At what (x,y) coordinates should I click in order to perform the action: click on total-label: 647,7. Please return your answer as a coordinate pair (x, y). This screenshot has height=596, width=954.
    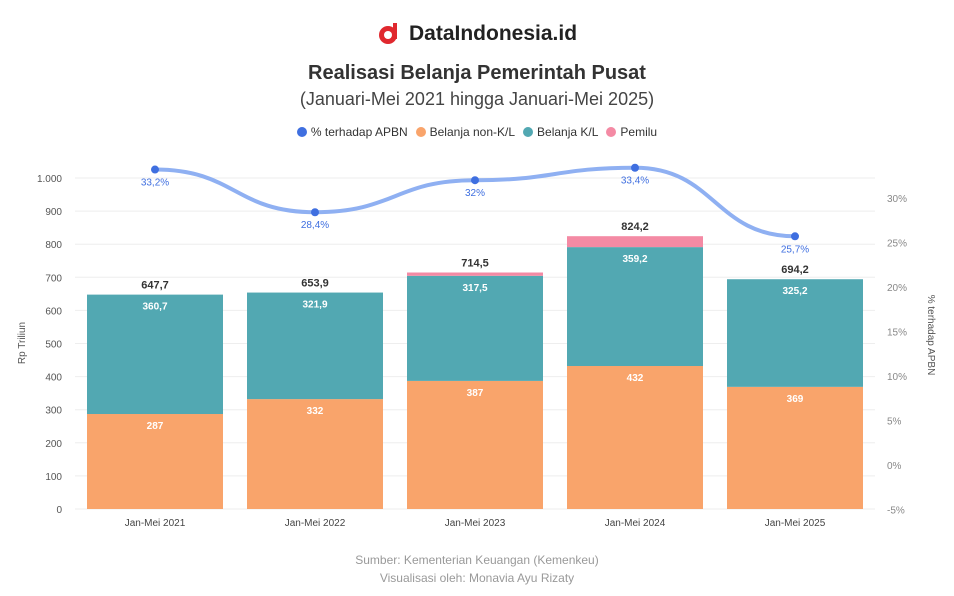
    Looking at the image, I should click on (155, 286).